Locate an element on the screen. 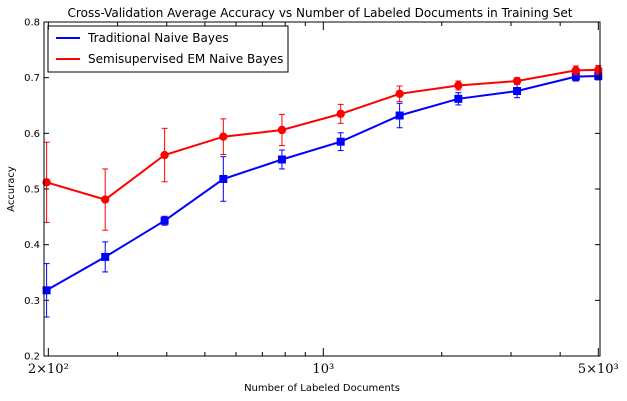  y-tick-label: 0.3 is located at coordinates (32, 301).